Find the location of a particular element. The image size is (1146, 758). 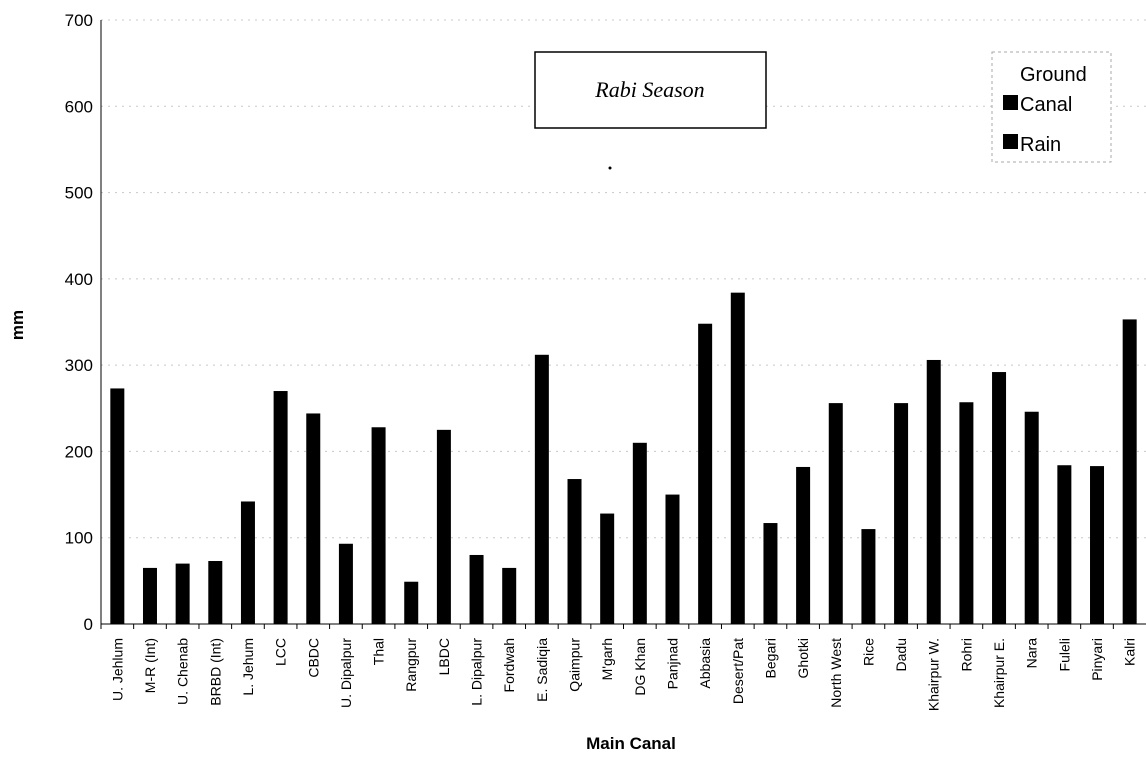

x-tick-label: E. Sadiqia is located at coordinates (542, 670).